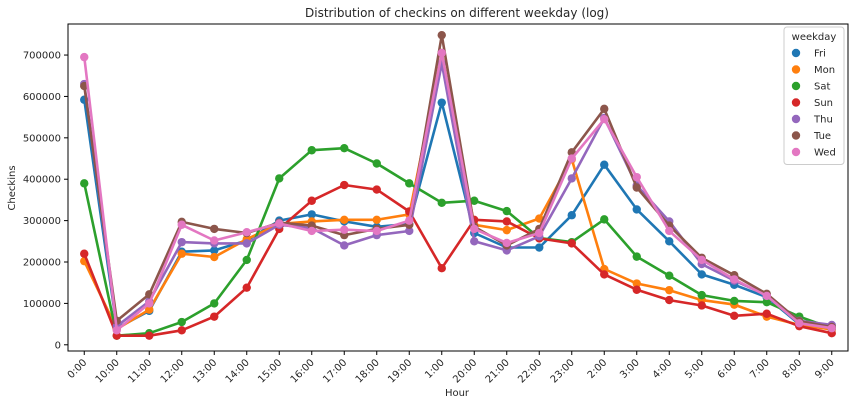 The width and height of the screenshot is (857, 404). Describe the element at coordinates (820, 54) in the screenshot. I see `legend-label: Fri` at that location.